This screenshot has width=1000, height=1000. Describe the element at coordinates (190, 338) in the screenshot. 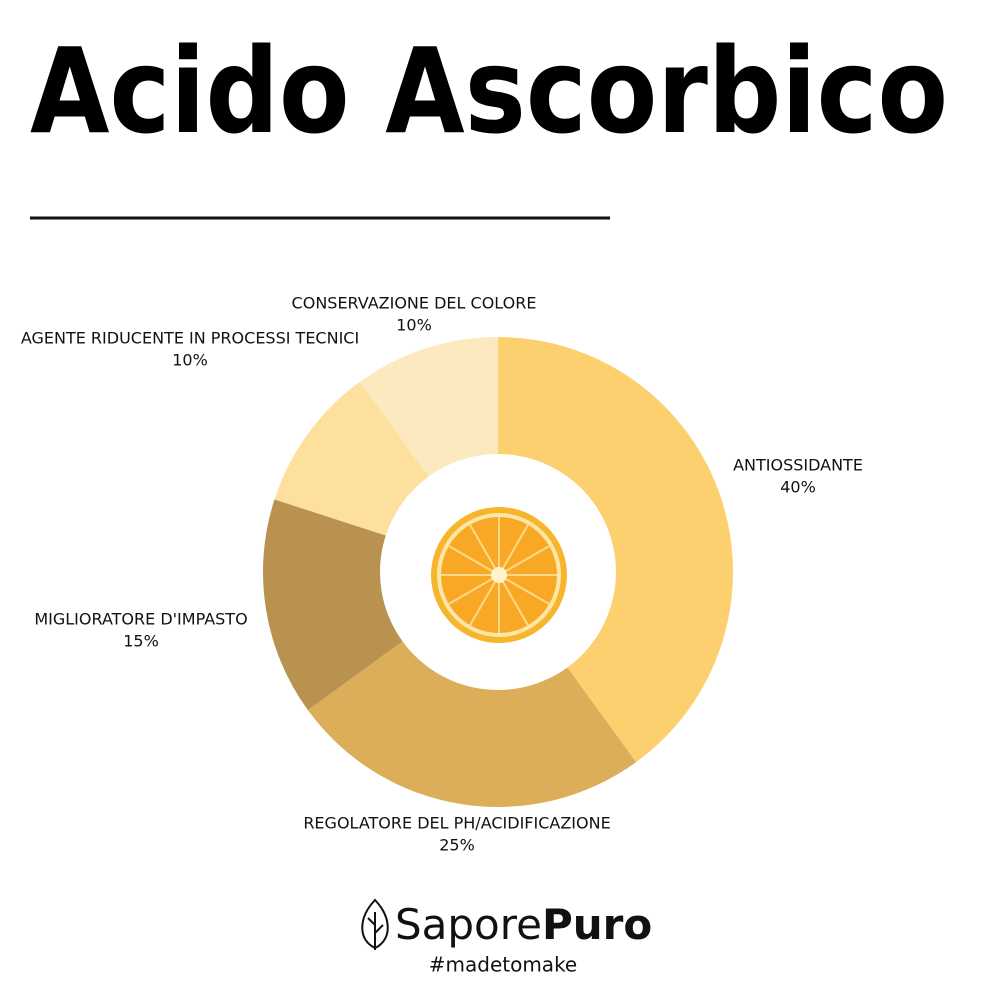

I see `slice-label: AGENTE RIDUCENTE IN PROCESSI TECNICI` at that location.